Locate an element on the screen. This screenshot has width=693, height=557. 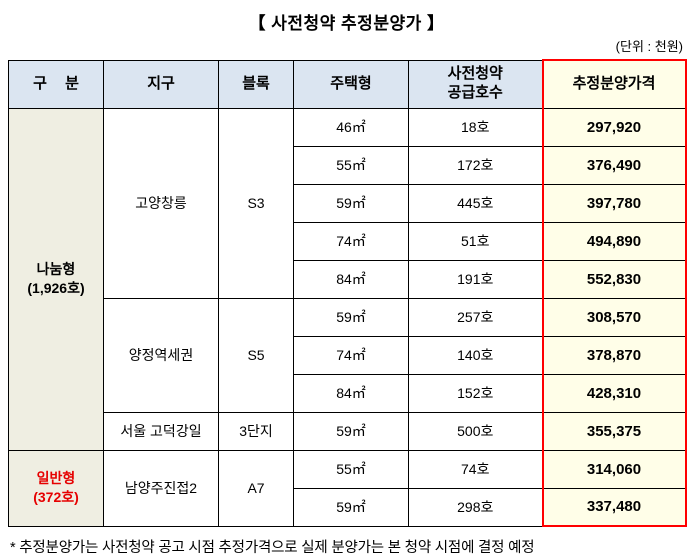
cell-category-nanum: 나눔형 (1,926호) is located at coordinates (56, 279).